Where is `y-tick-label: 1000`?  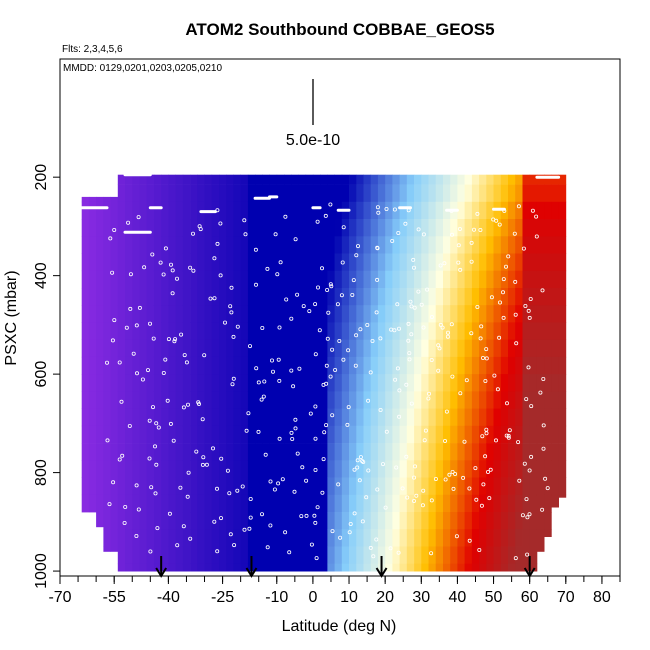 y-tick-label: 1000 is located at coordinates (41, 571).